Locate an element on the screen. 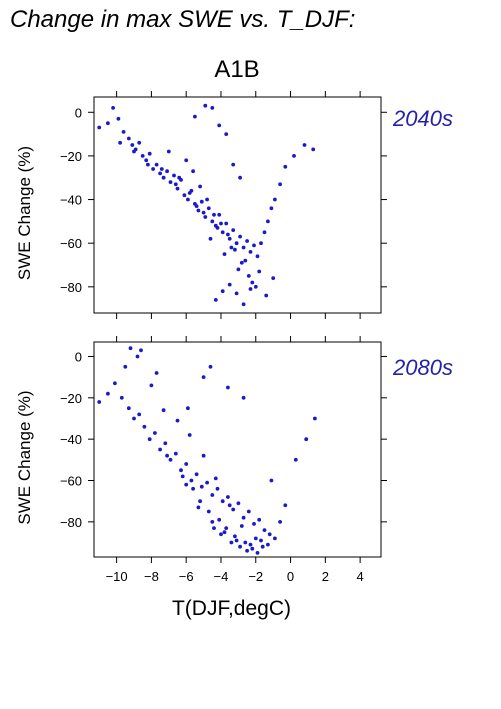 Image resolution: width=501 pixels, height=709 pixels. y-tick-label: −60 is located at coordinates (71, 481).